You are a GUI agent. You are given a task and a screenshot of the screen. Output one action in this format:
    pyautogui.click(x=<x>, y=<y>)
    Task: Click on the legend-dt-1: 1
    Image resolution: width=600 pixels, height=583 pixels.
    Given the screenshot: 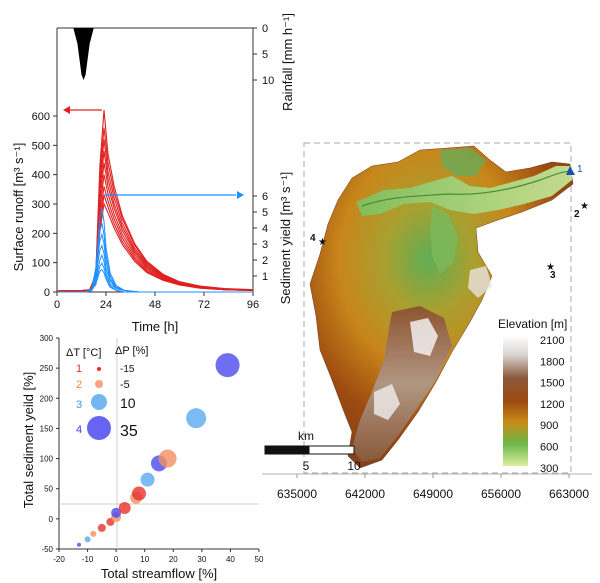 What is the action you would take?
    pyautogui.click(x=79, y=369)
    